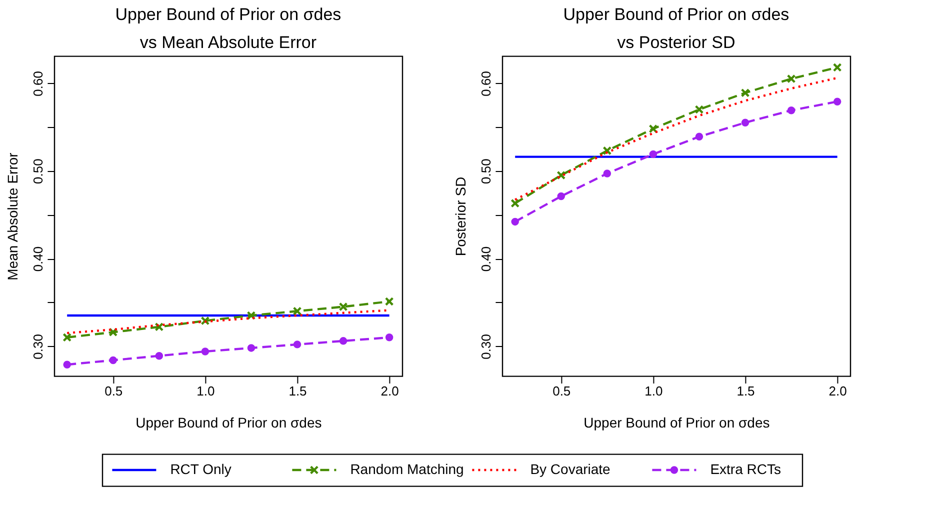  What do you see at coordinates (12, 216) in the screenshot?
I see `y-axis-title: Mean Absolute Error` at bounding box center [12, 216].